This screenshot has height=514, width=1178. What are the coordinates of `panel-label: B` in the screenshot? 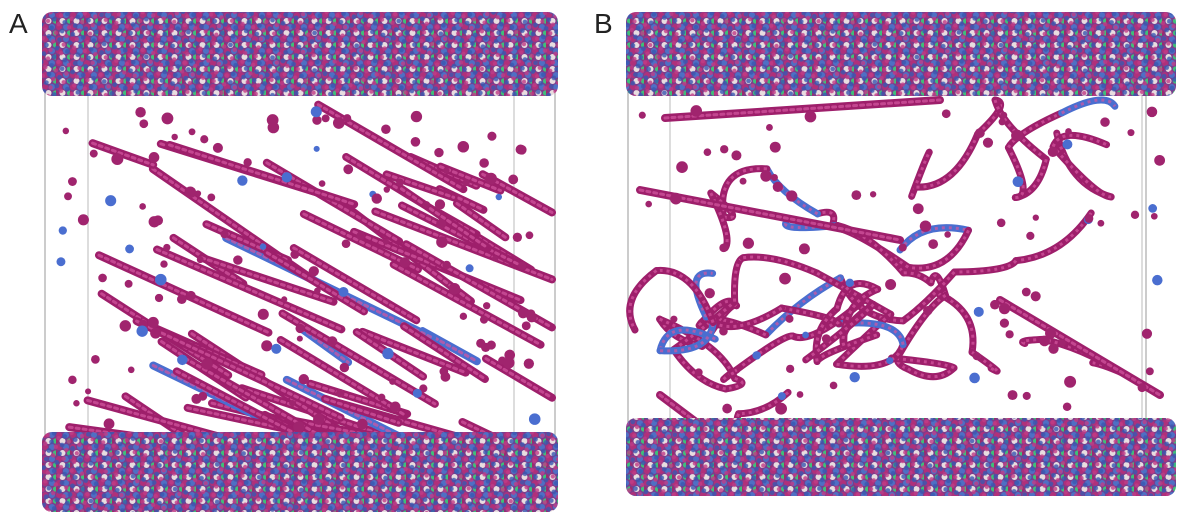 It's located at (603, 23).